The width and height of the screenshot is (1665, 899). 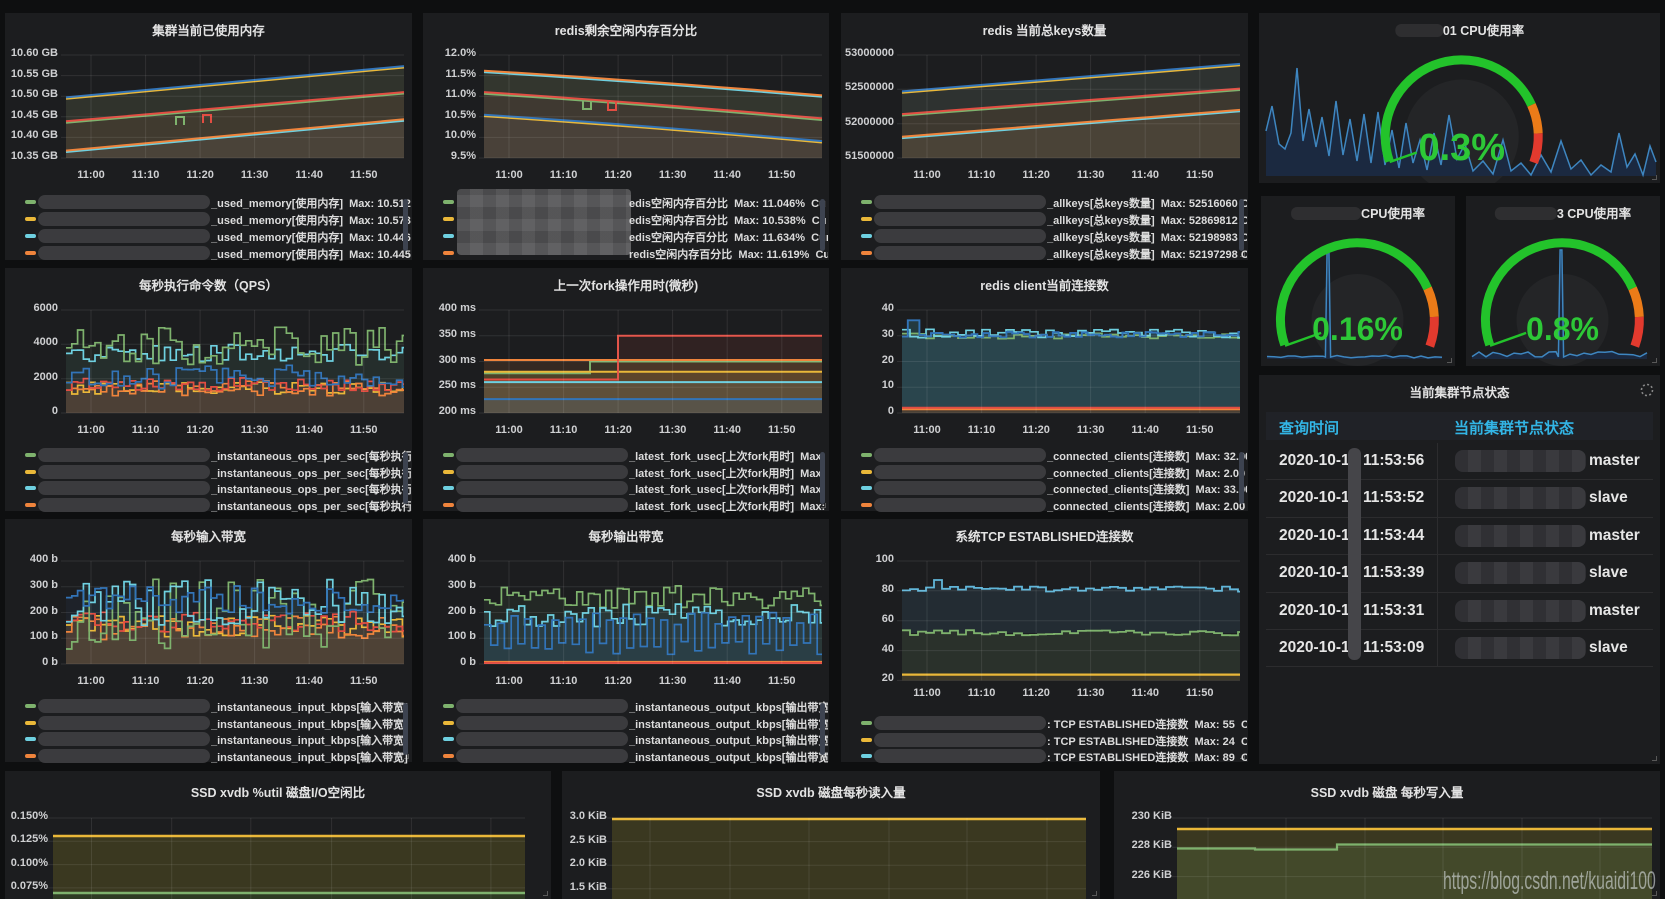 What do you see at coordinates (1562, 329) in the screenshot?
I see `svg-text: 0.8%` at bounding box center [1562, 329].